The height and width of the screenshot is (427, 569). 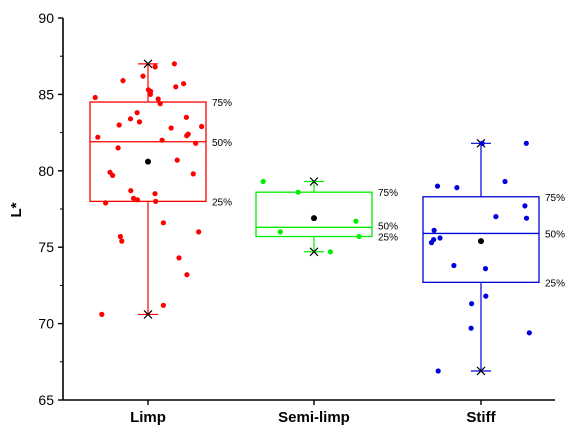 What do you see at coordinates (388, 193) in the screenshot?
I see `semi-limp-label-75: 75%` at bounding box center [388, 193].